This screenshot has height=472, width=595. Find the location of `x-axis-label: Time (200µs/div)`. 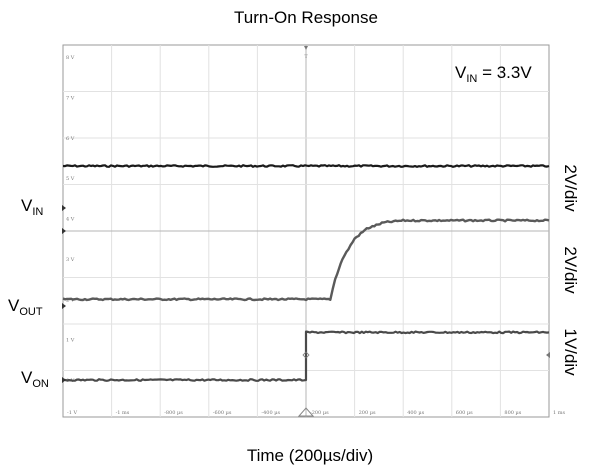

x-axis-label: Time (200µs/div) is located at coordinates (310, 455).